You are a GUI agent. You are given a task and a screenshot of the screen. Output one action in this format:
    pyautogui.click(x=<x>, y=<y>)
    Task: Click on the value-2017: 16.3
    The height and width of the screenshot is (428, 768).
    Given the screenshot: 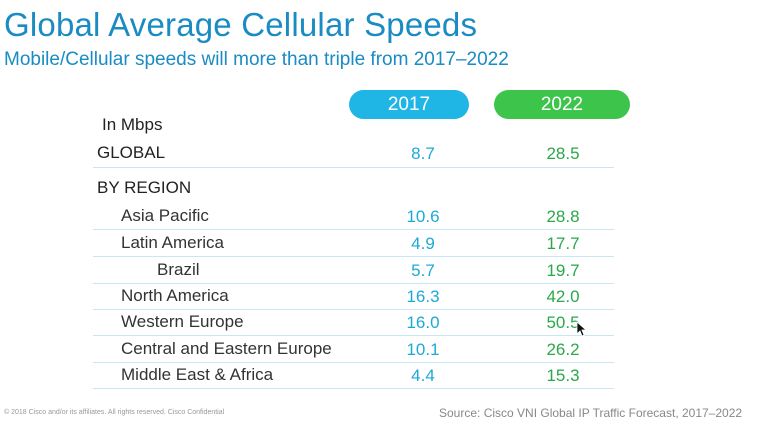 What is the action you would take?
    pyautogui.click(x=423, y=296)
    